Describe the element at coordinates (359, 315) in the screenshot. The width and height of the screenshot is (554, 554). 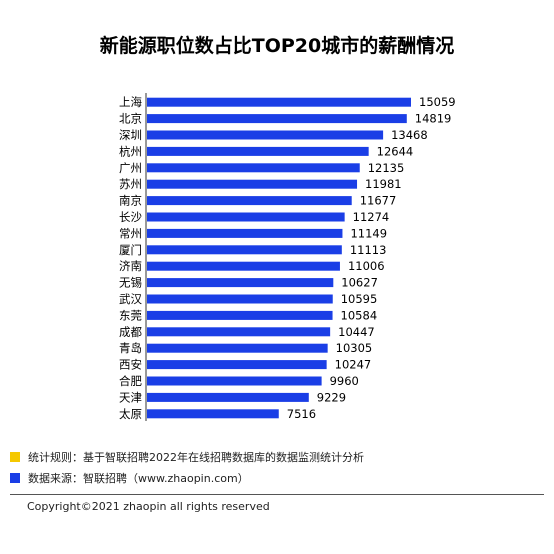
I see `data-label: 10584` at that location.